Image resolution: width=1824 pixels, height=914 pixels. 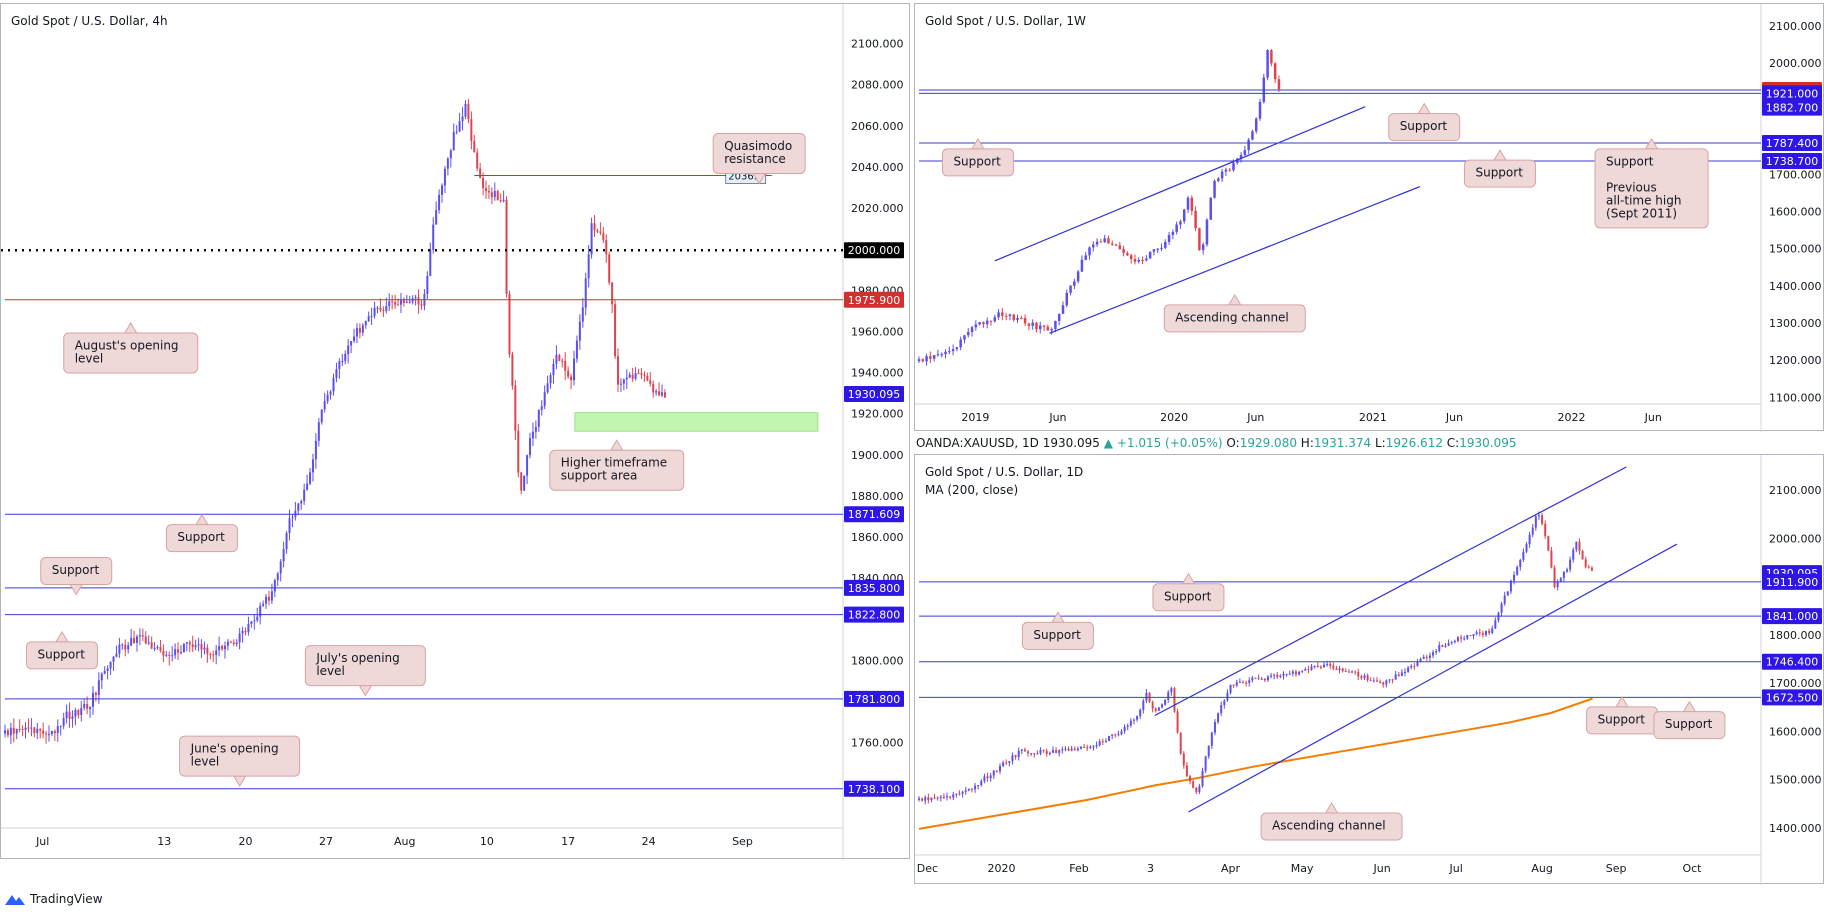 What do you see at coordinates (1456, 868) in the screenshot?
I see `time-tick-label: Jul` at bounding box center [1456, 868].